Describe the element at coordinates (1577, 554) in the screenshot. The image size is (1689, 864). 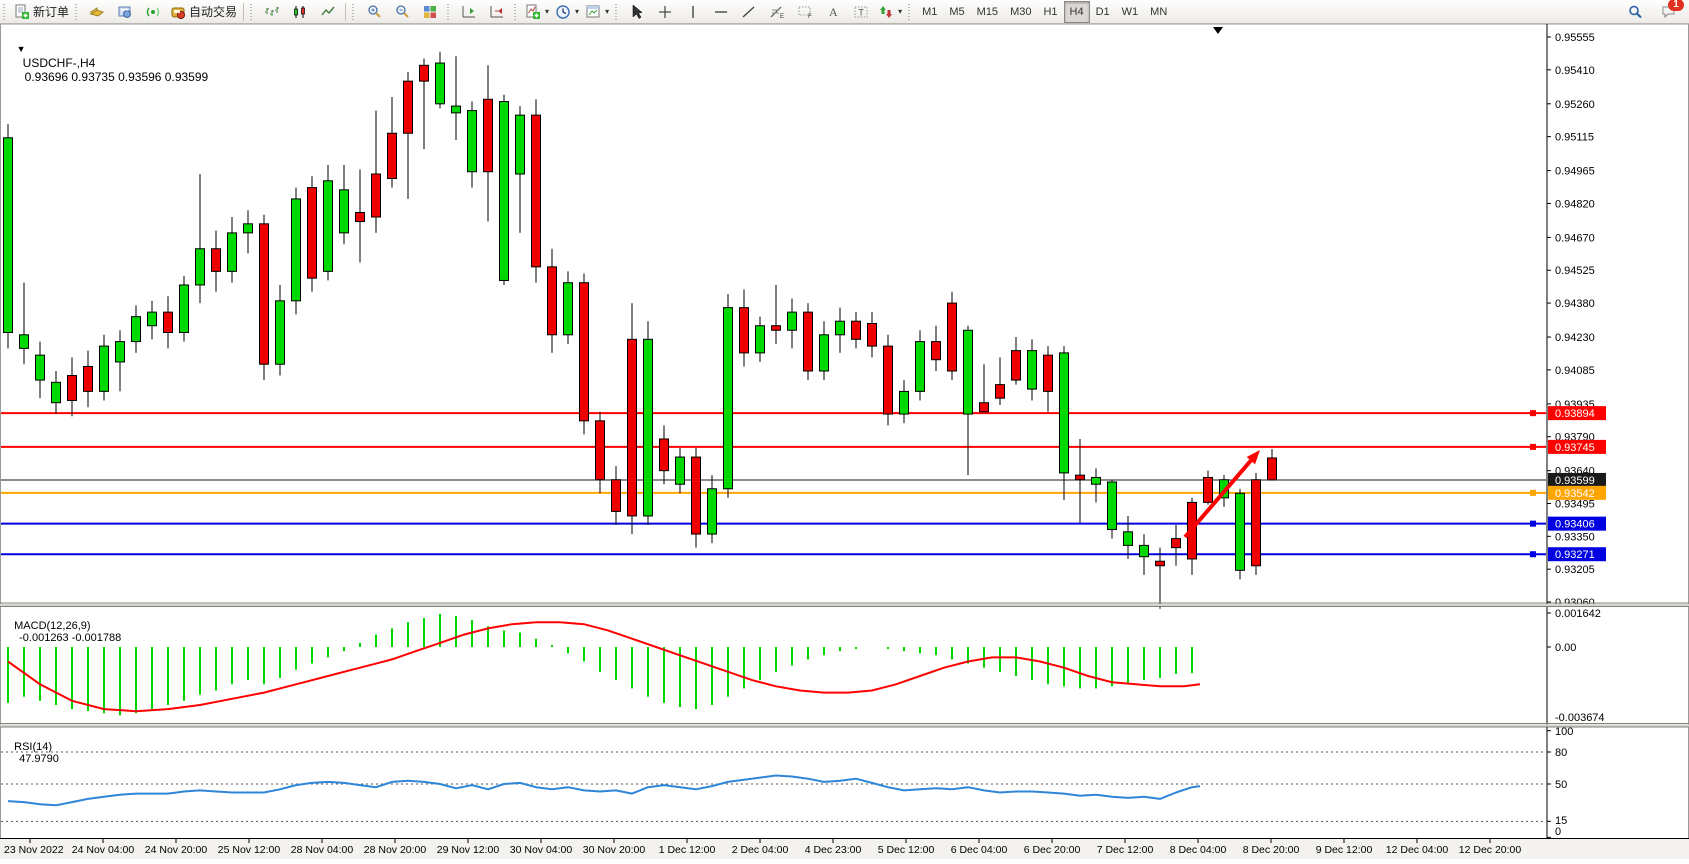
I see `price-tag-0.93271: 0.93271` at that location.